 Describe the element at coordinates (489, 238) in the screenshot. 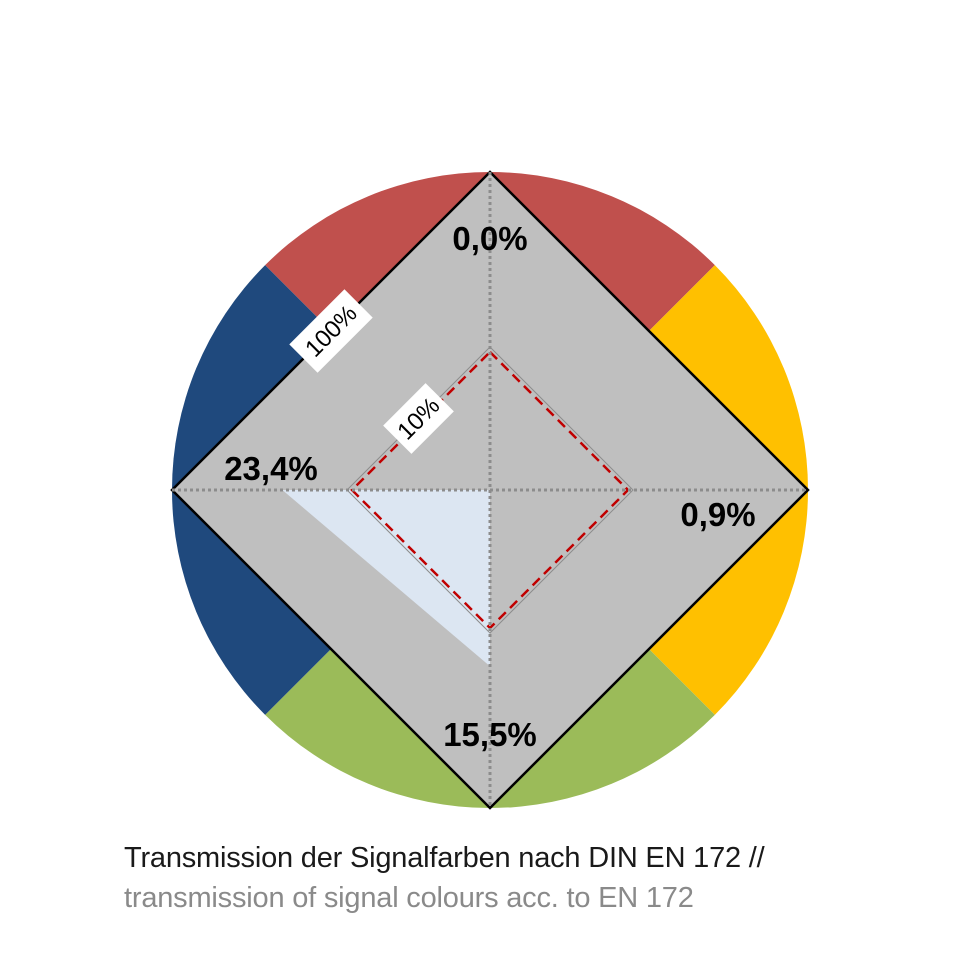

I see `value-label-red: 0,0%` at that location.